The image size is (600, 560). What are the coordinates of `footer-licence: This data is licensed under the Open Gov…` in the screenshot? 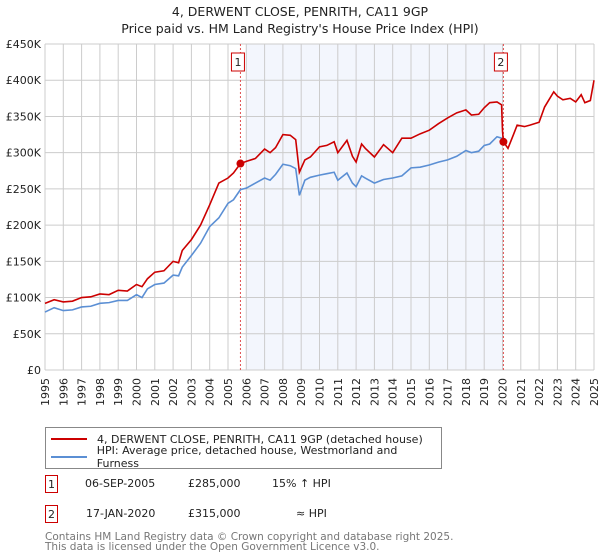 It's located at (212, 547).